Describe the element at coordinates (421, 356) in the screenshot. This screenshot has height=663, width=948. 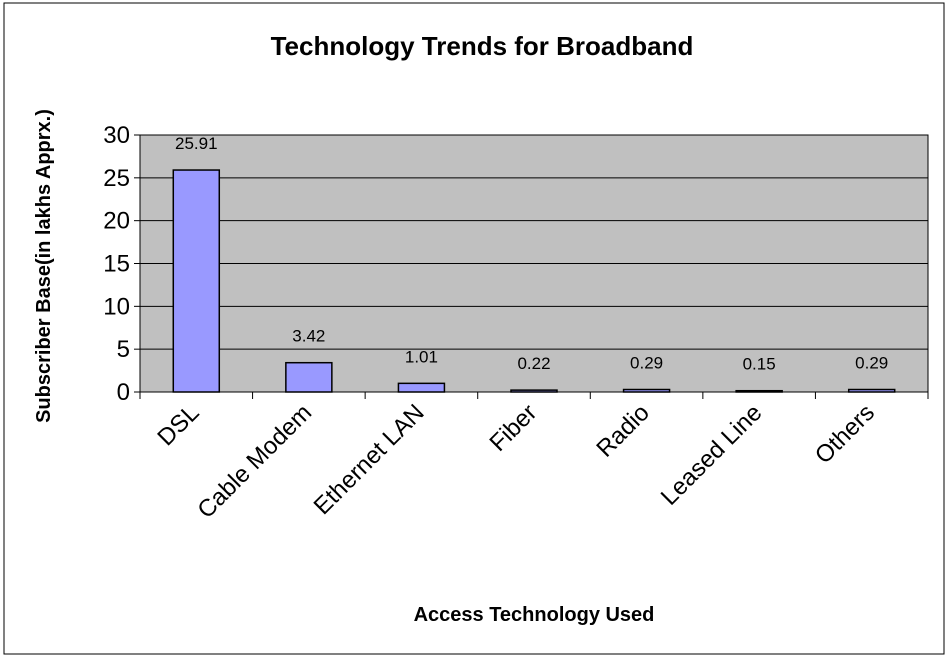
I see `data-label: 1.01` at that location.